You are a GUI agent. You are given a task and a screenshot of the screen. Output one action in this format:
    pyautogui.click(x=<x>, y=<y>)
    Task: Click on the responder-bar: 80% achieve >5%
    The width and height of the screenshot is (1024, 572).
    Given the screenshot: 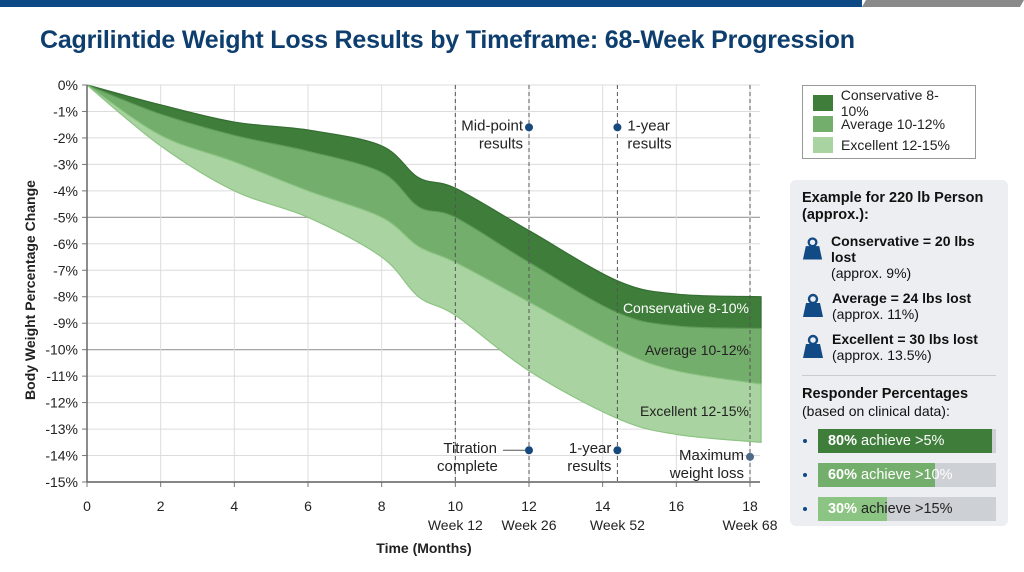 What is the action you would take?
    pyautogui.click(x=906, y=441)
    